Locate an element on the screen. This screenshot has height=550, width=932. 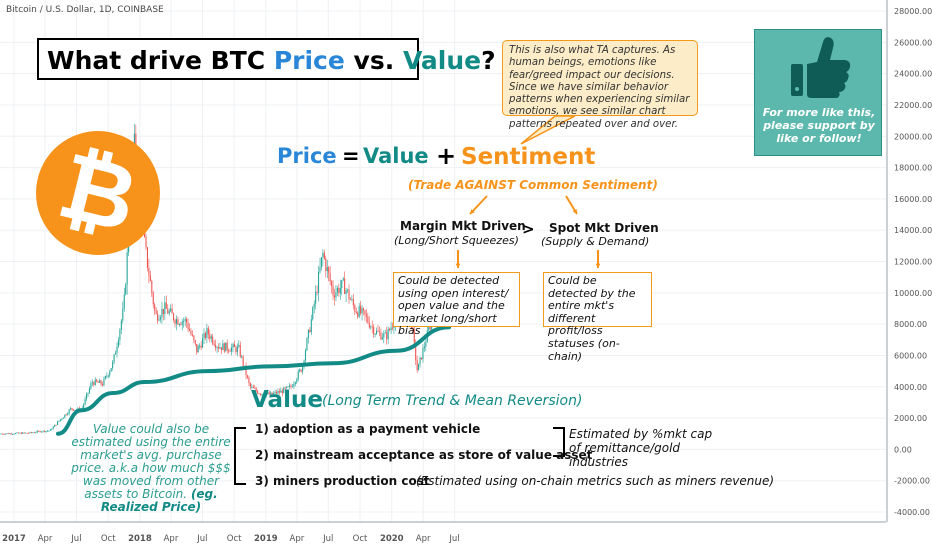
arrow-to-margin-head is located at coordinates (472, 211).